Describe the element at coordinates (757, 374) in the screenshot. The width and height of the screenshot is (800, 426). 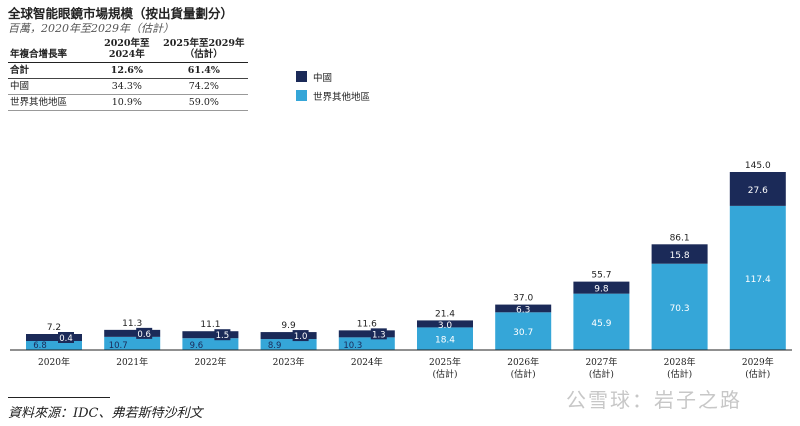
I see `tick-sublabel-9: (估計)` at that location.